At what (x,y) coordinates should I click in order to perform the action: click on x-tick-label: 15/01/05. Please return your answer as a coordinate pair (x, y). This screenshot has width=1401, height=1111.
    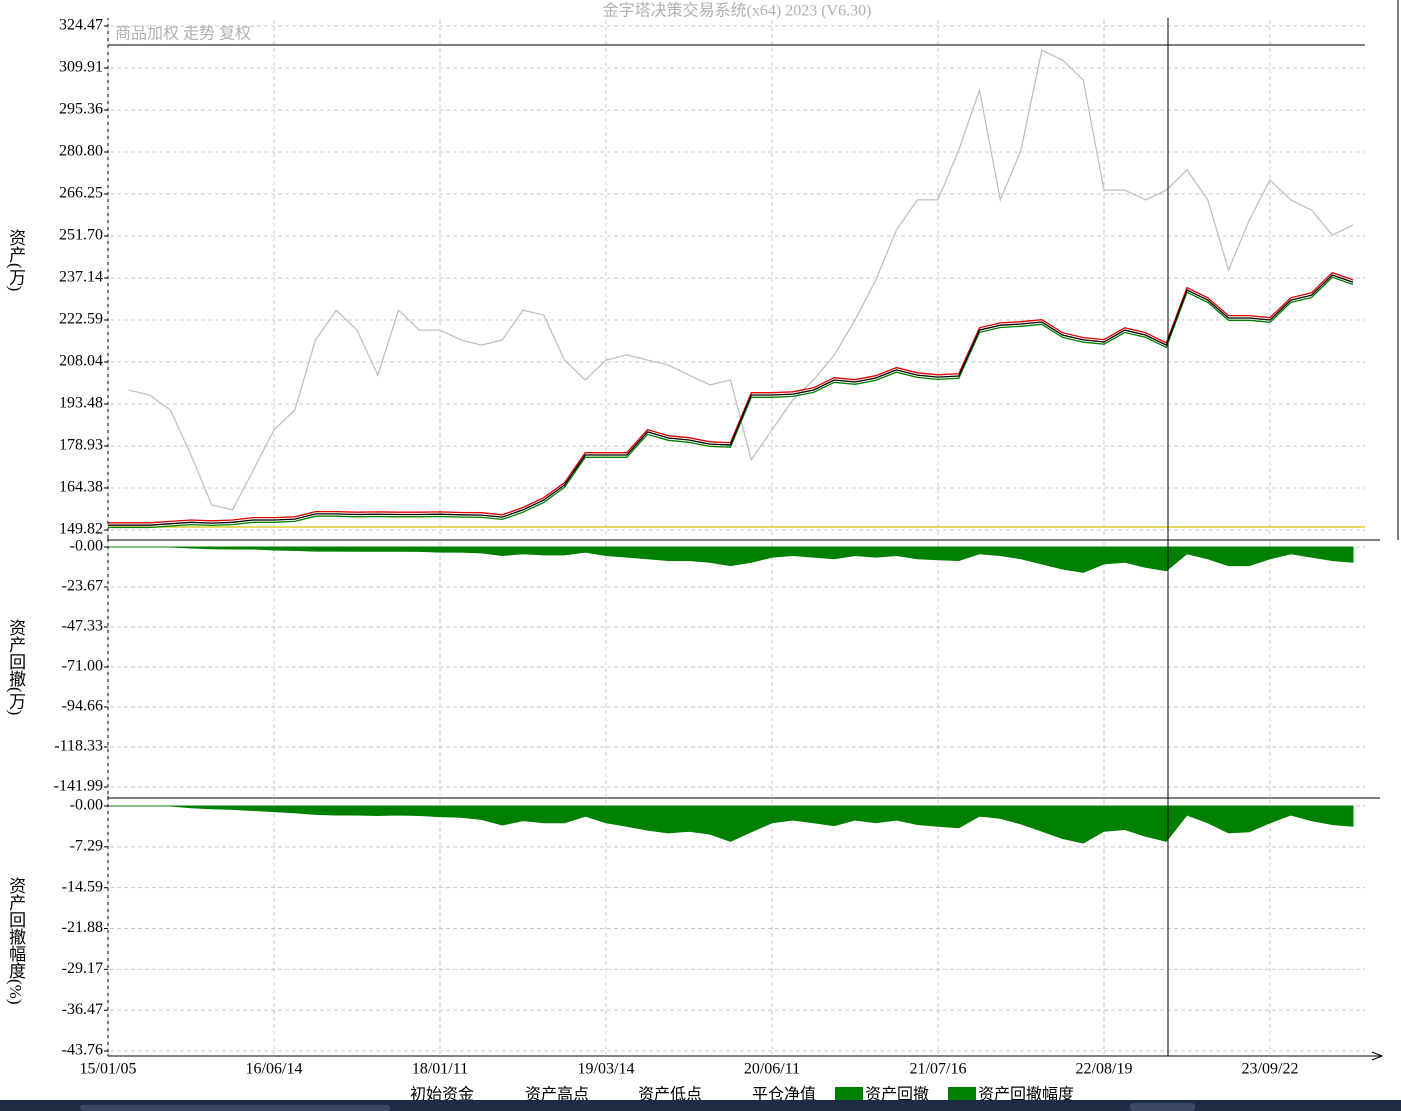
    Looking at the image, I should click on (108, 1069).